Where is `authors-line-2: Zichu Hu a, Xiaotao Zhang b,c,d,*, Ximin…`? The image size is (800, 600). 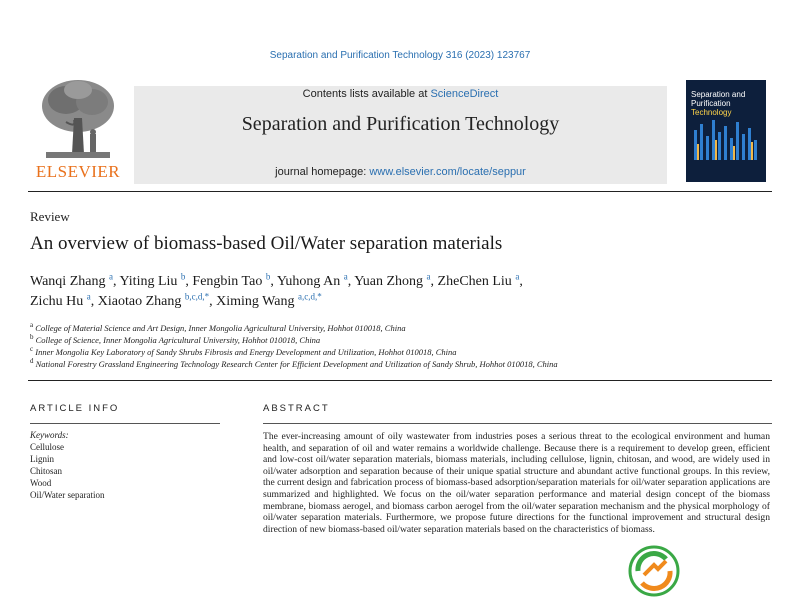 authors-line-2: Zichu Hu a, Xiaotao Zhang b,c,d,*, Ximin… is located at coordinates (176, 300).